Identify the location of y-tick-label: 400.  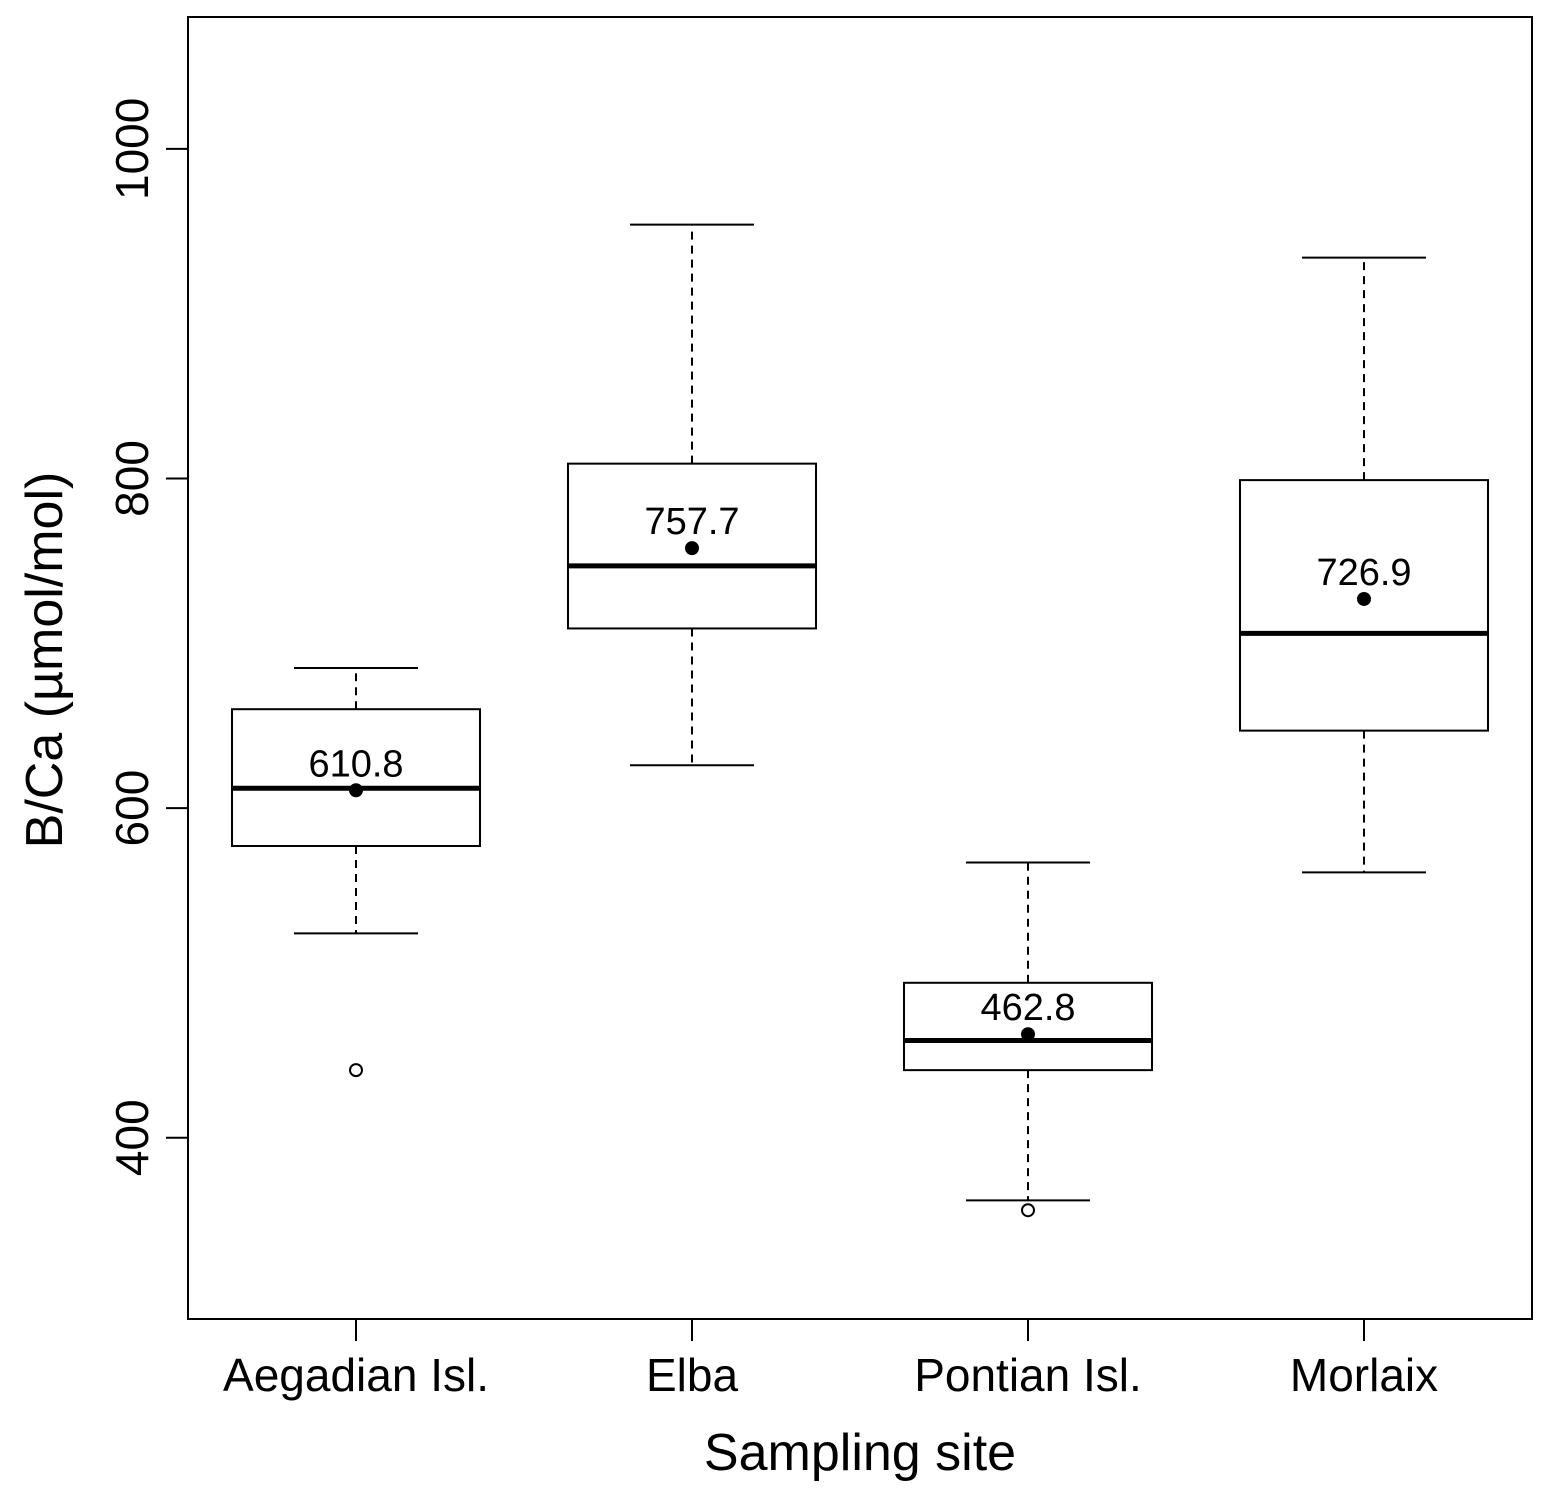
(132, 1137).